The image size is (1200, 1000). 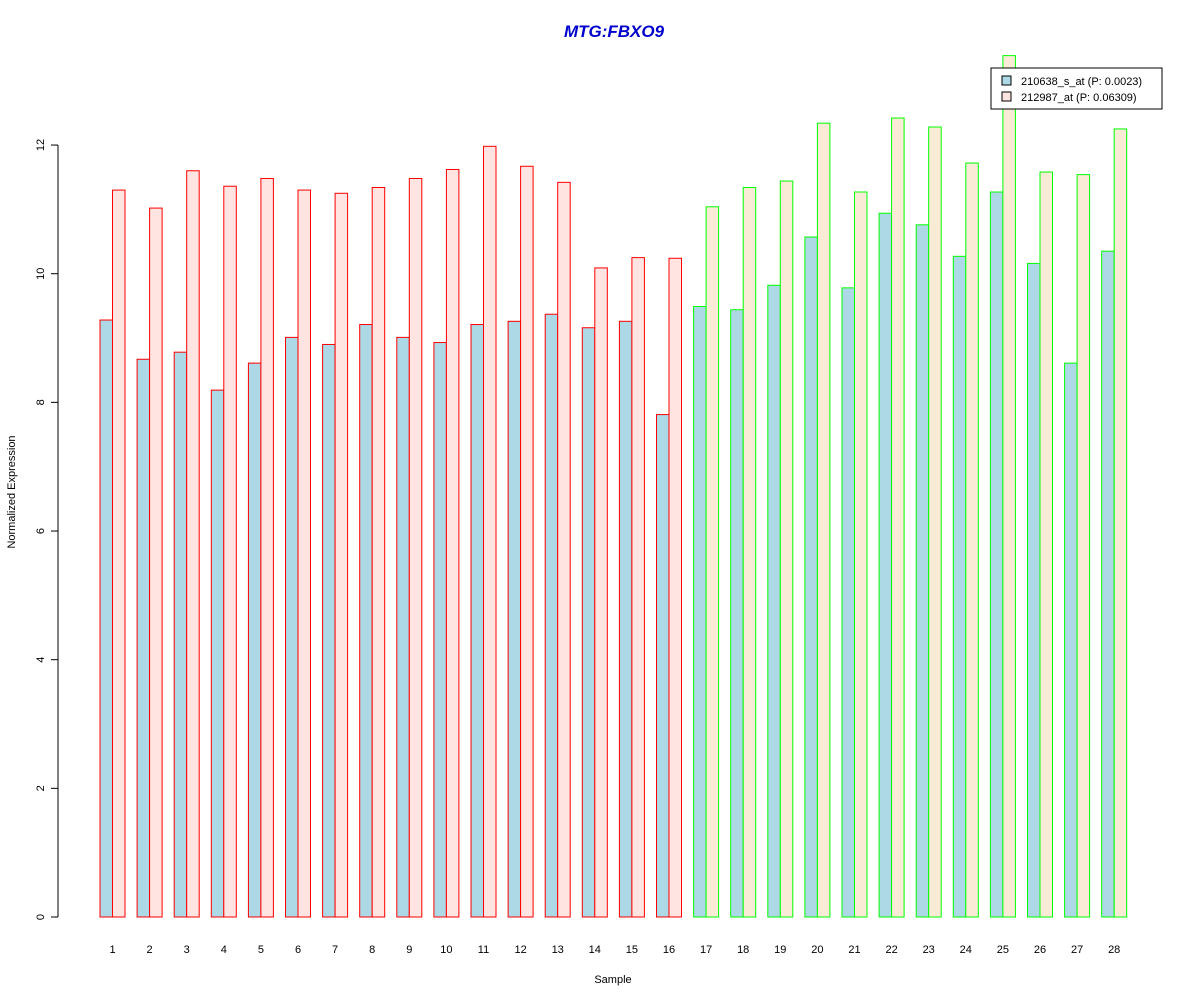 I want to click on x-tick-label: 19, so click(x=780, y=950).